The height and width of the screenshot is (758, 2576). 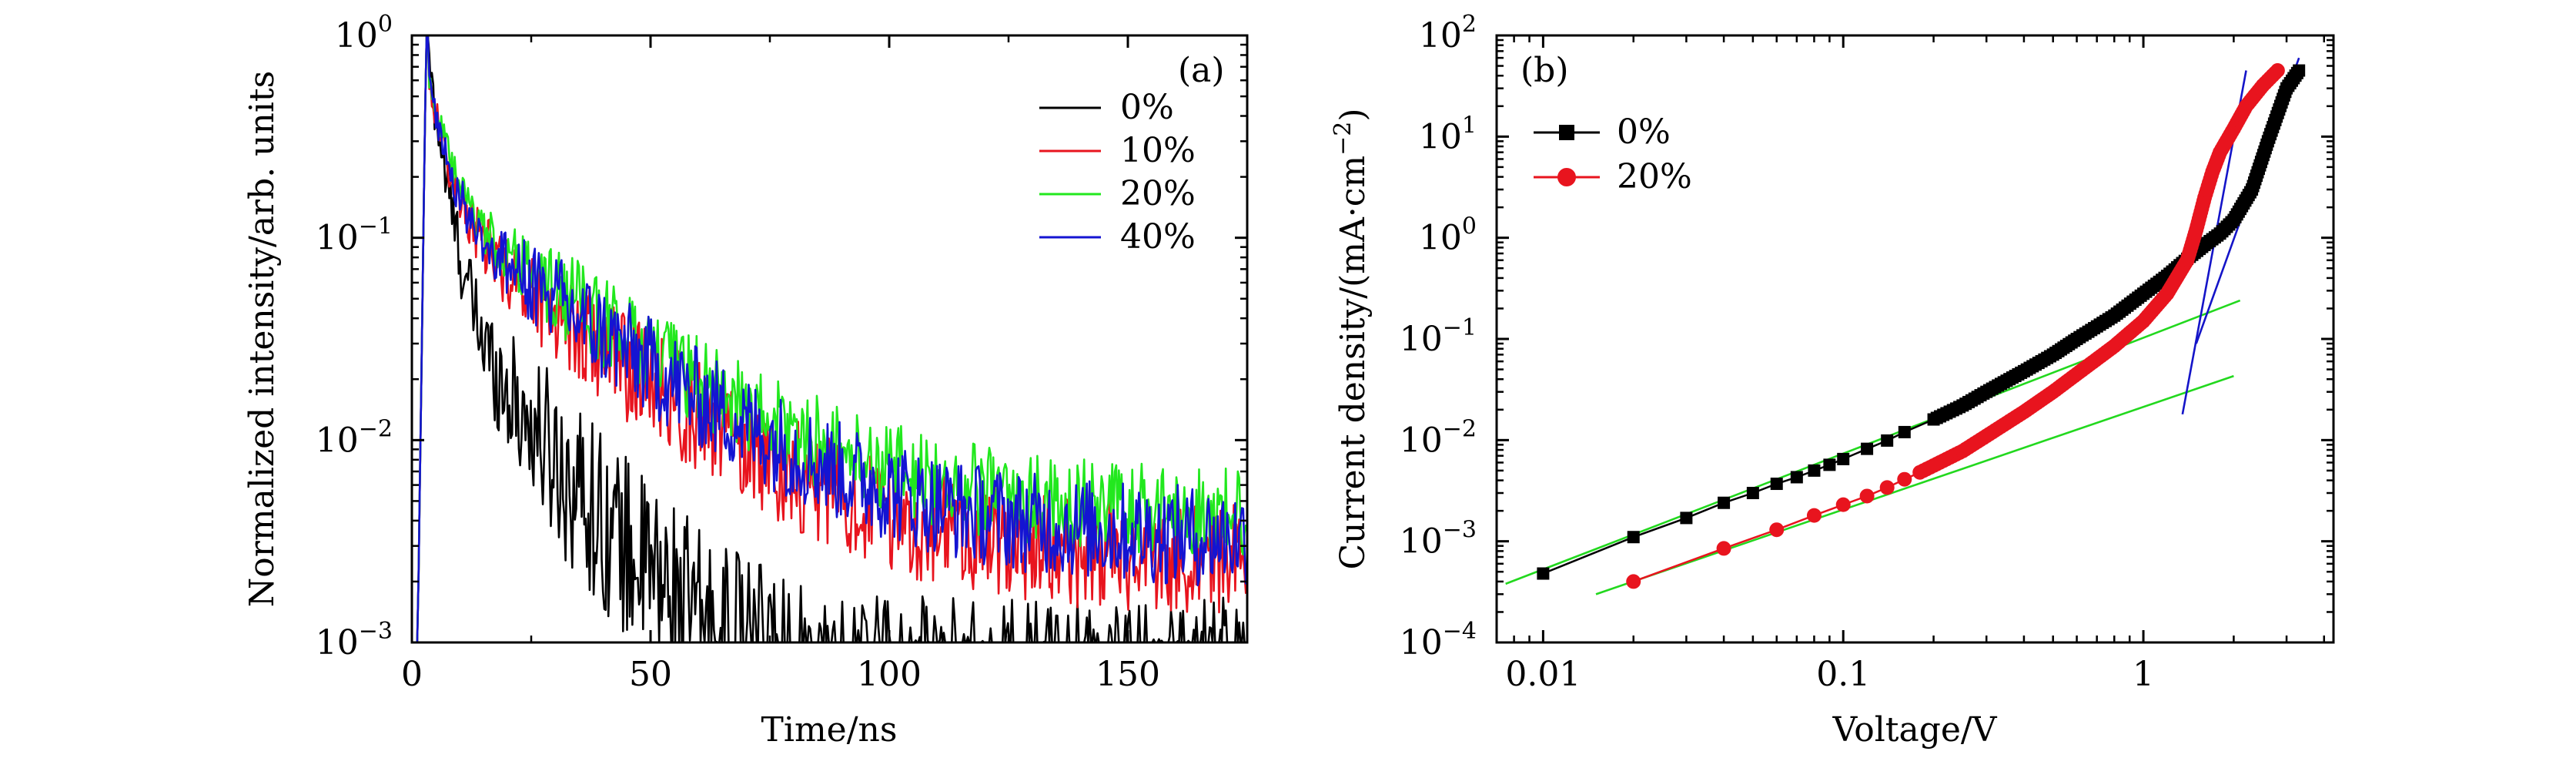 I want to click on x-tick-label: 0, so click(x=412, y=675).